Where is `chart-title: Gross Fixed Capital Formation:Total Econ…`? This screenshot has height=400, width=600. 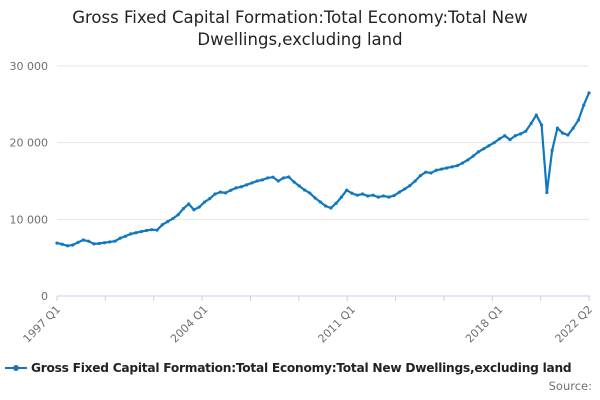
chart-title: Gross Fixed Capital Formation:Total Econ… is located at coordinates (300, 29).